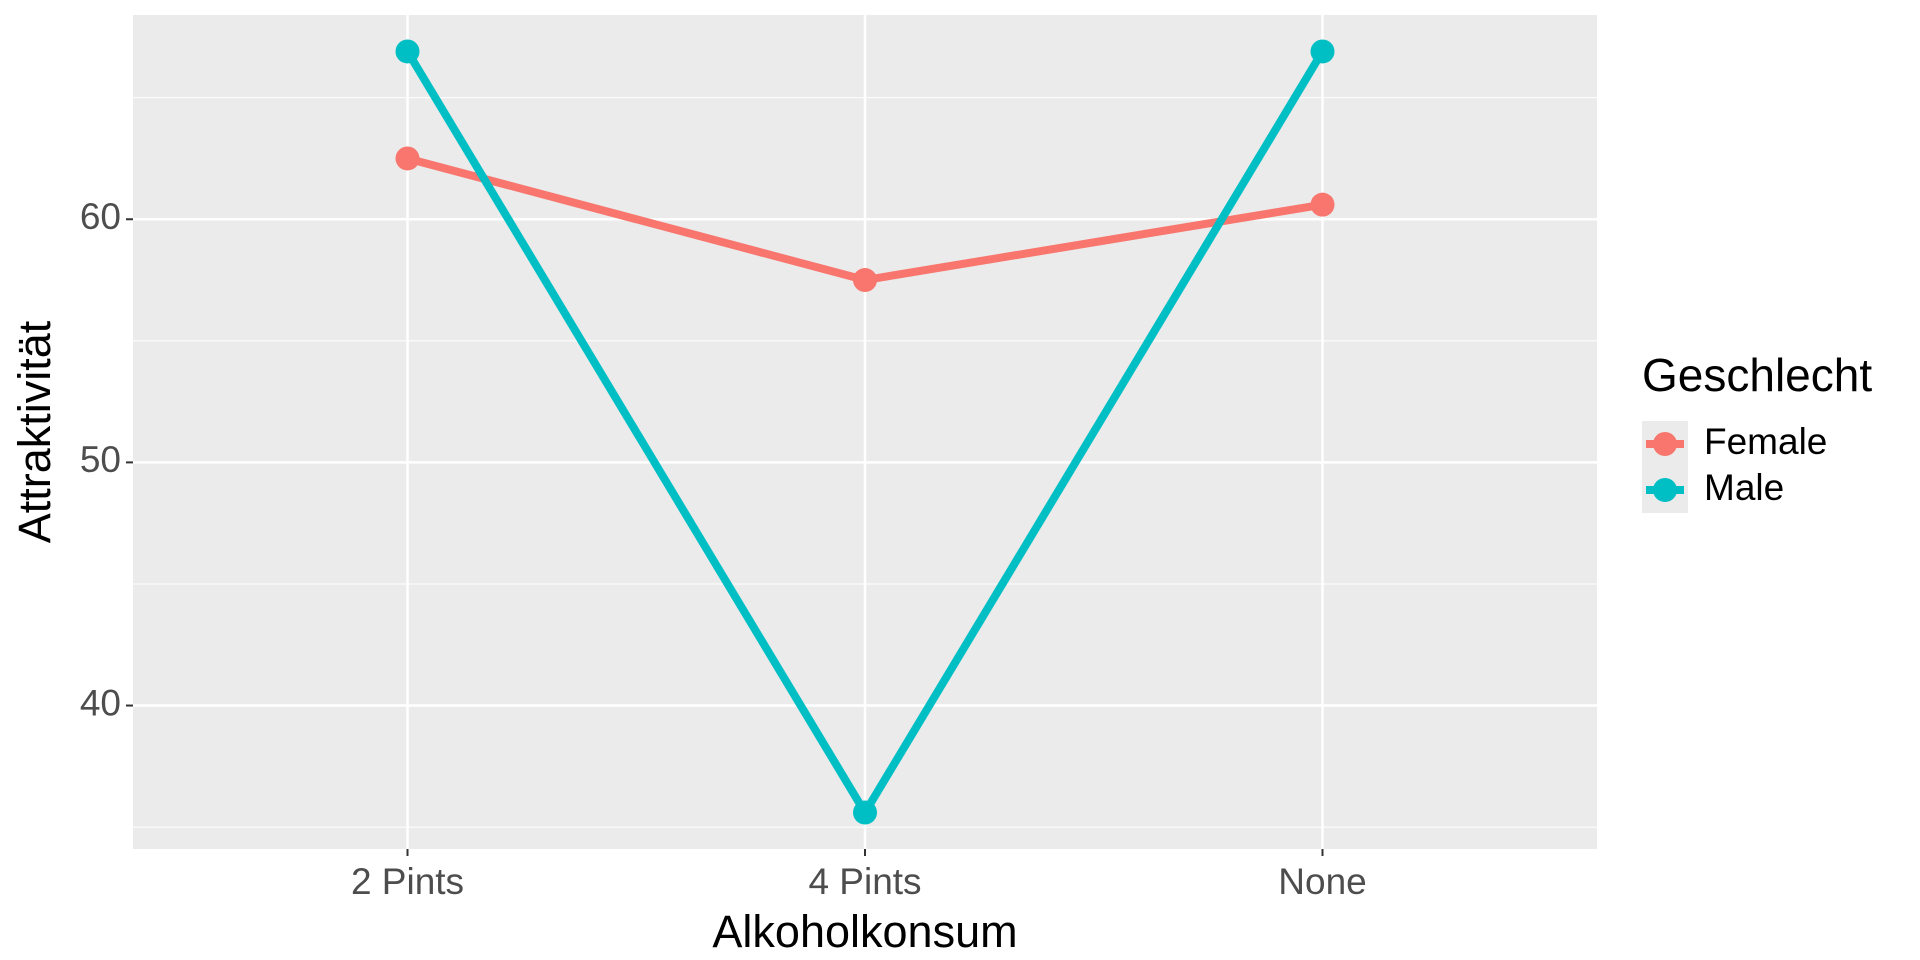 This screenshot has height=960, width=1920. What do you see at coordinates (1765, 441) in the screenshot?
I see `legend-label: Female` at bounding box center [1765, 441].